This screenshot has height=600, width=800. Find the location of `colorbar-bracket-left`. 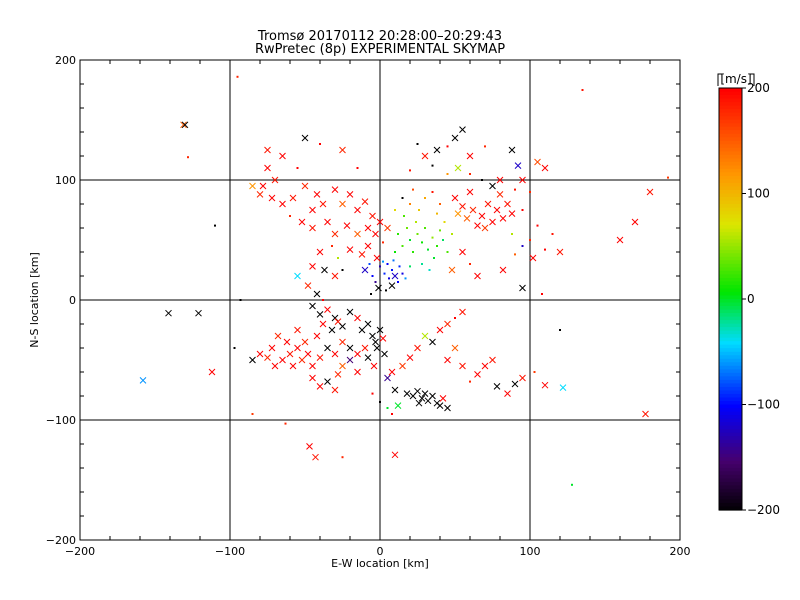

colorbar-bracket-left is located at coordinates (719, 79).